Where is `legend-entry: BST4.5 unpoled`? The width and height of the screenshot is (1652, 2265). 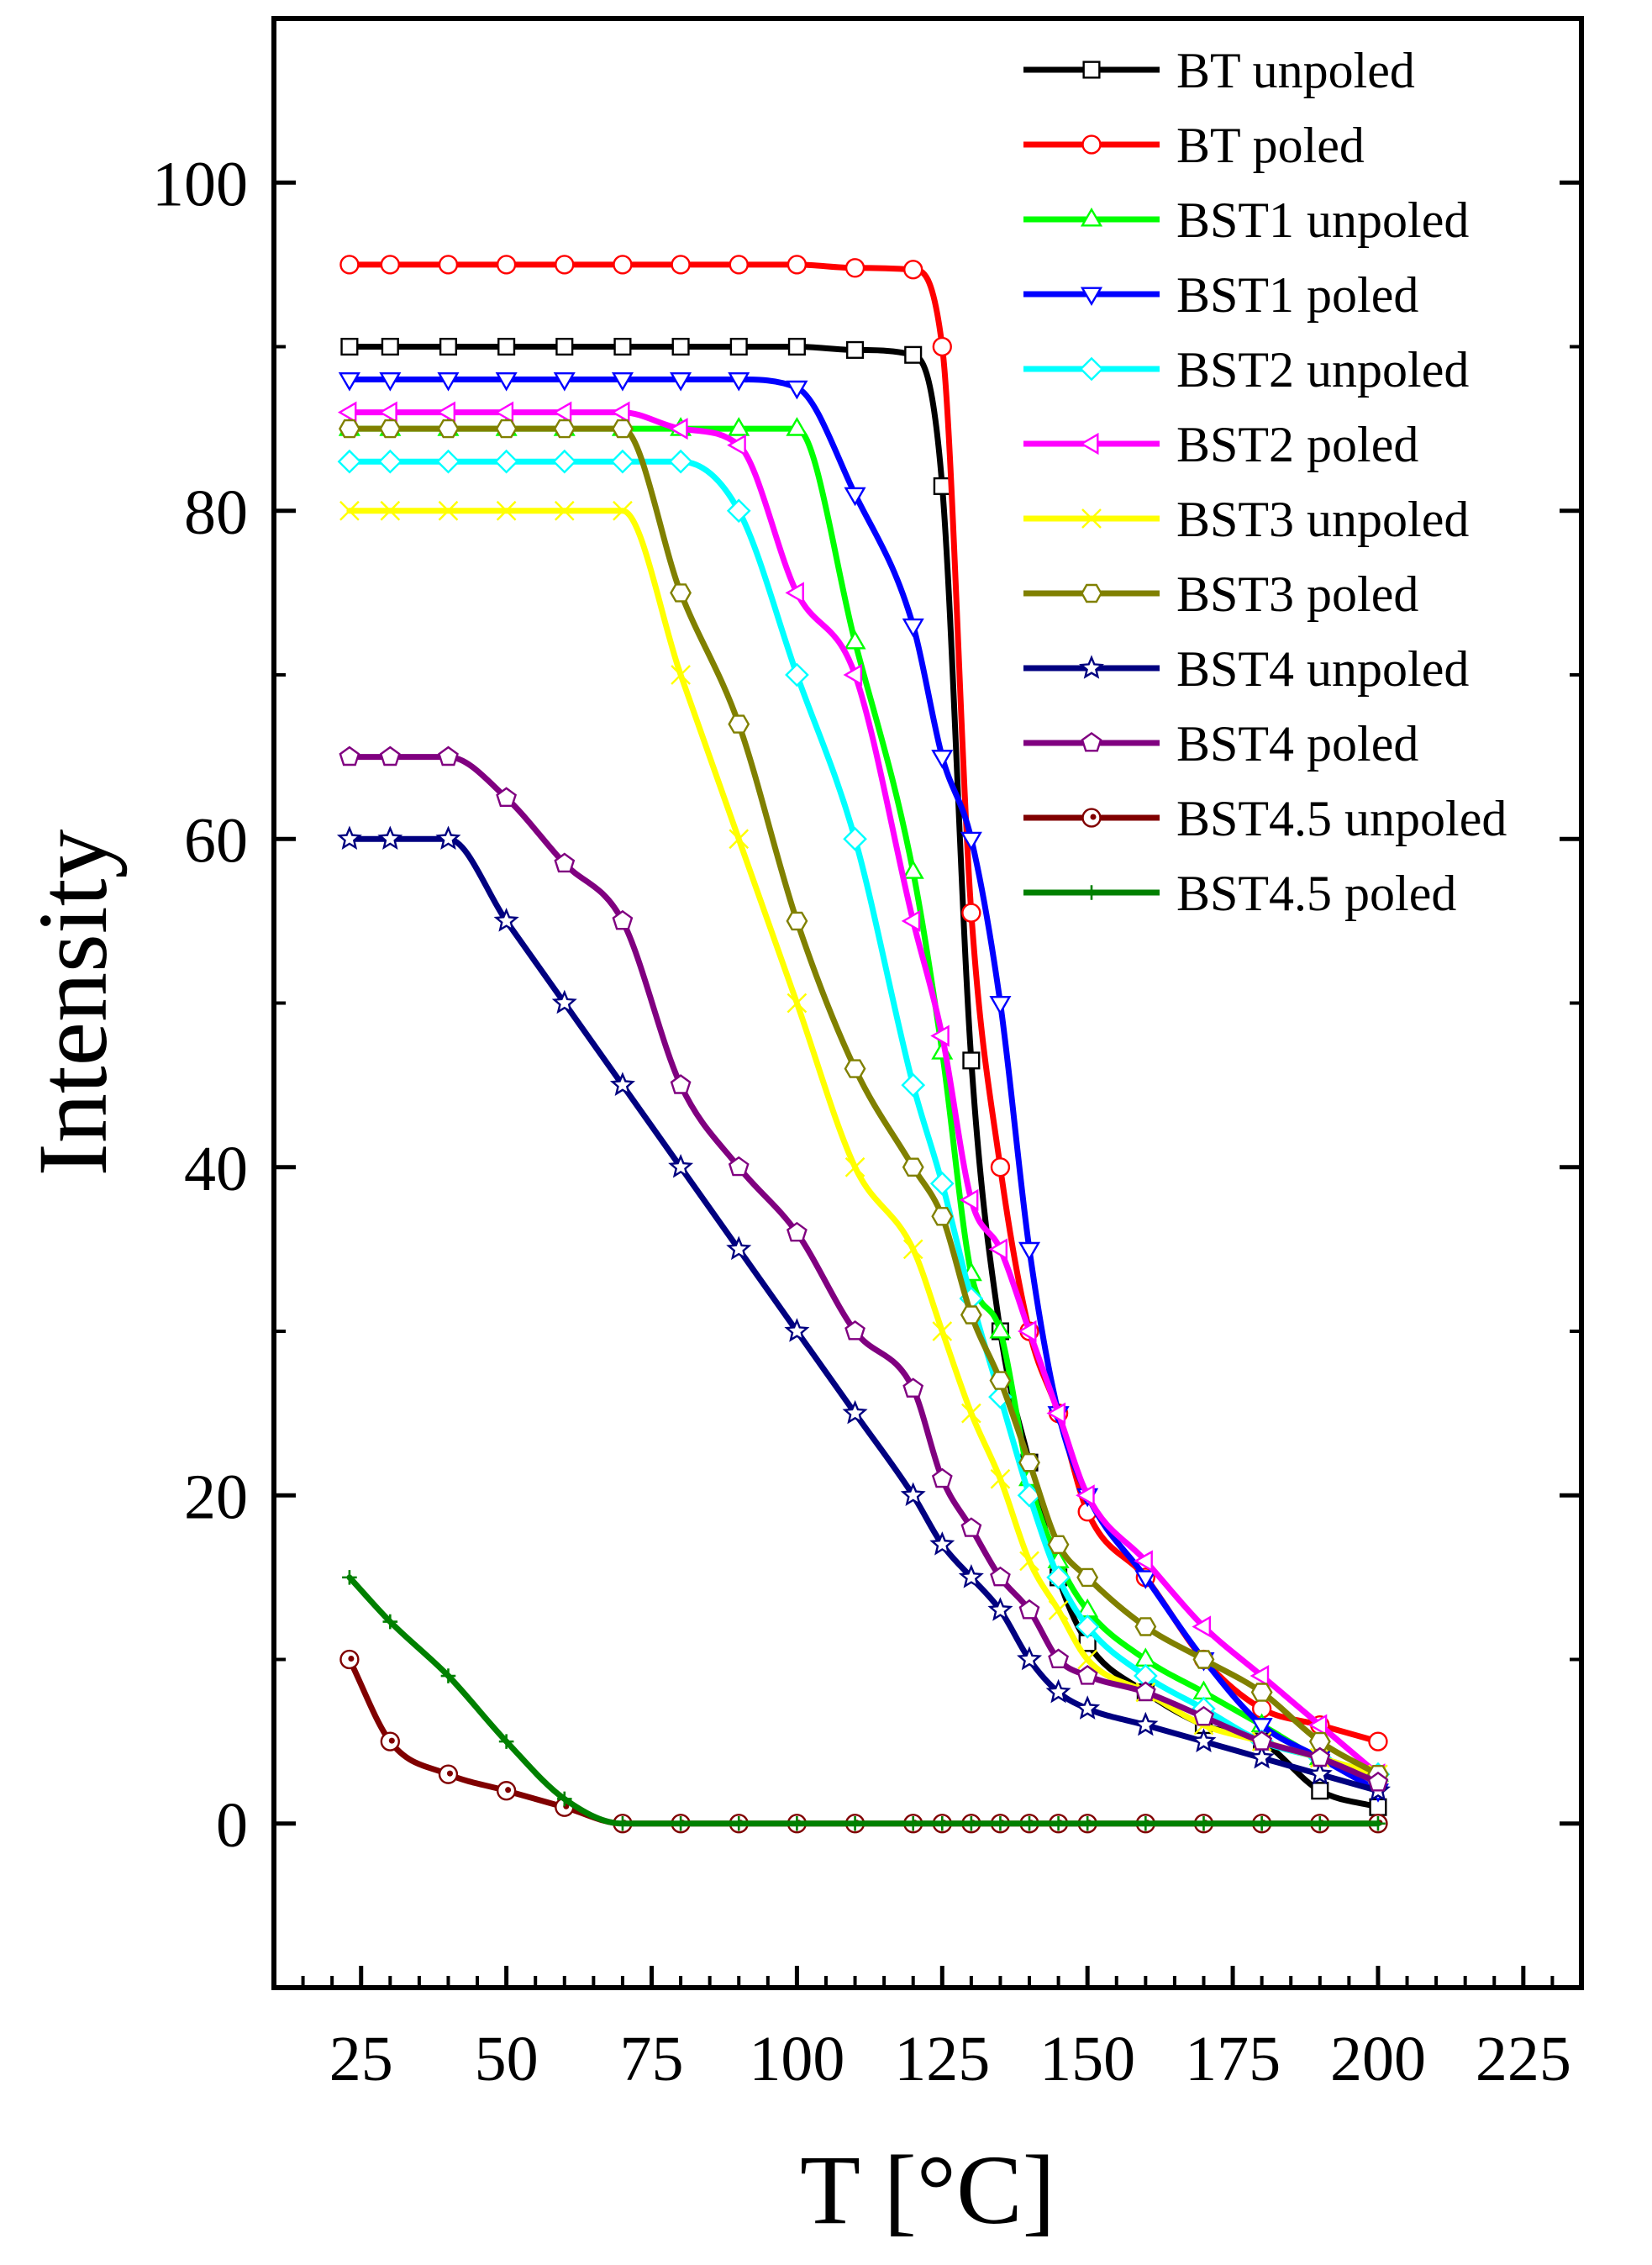 legend-entry: BST4.5 unpoled is located at coordinates (1265, 818).